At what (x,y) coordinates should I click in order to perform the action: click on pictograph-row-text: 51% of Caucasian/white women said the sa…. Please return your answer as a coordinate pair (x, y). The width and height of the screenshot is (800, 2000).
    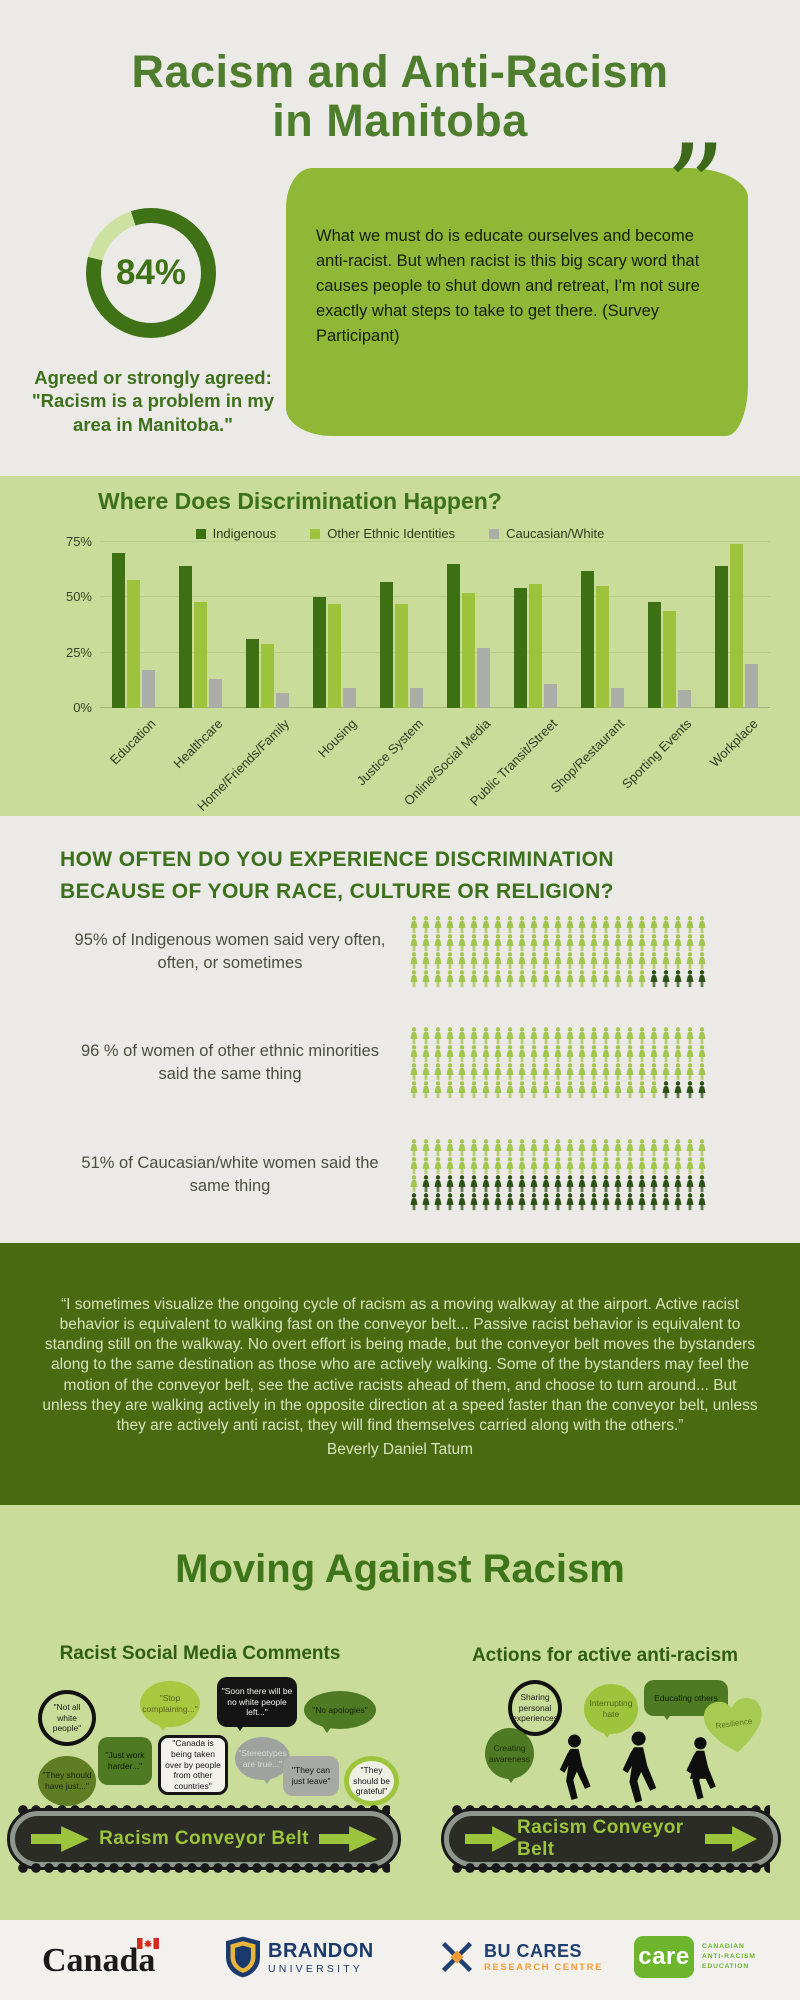
    Looking at the image, I should click on (230, 1174).